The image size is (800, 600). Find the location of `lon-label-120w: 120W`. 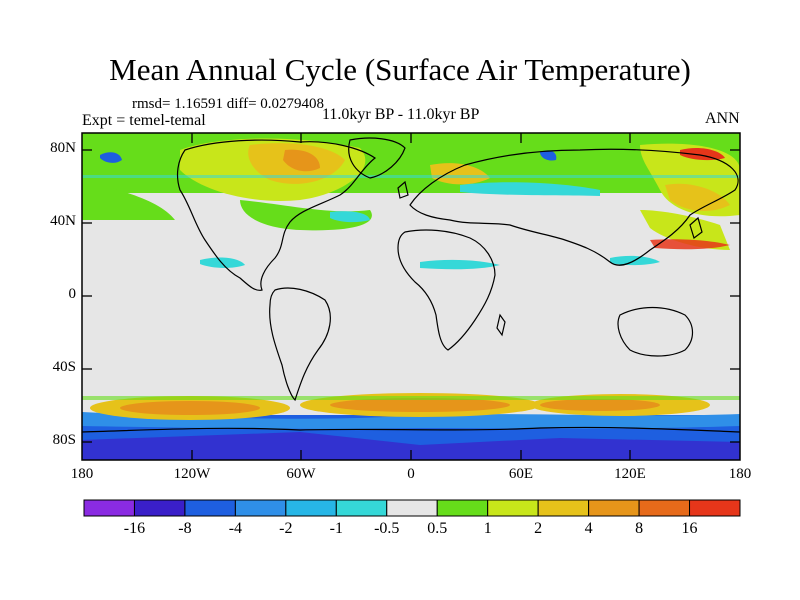

lon-label-120w: 120W is located at coordinates (192, 474).